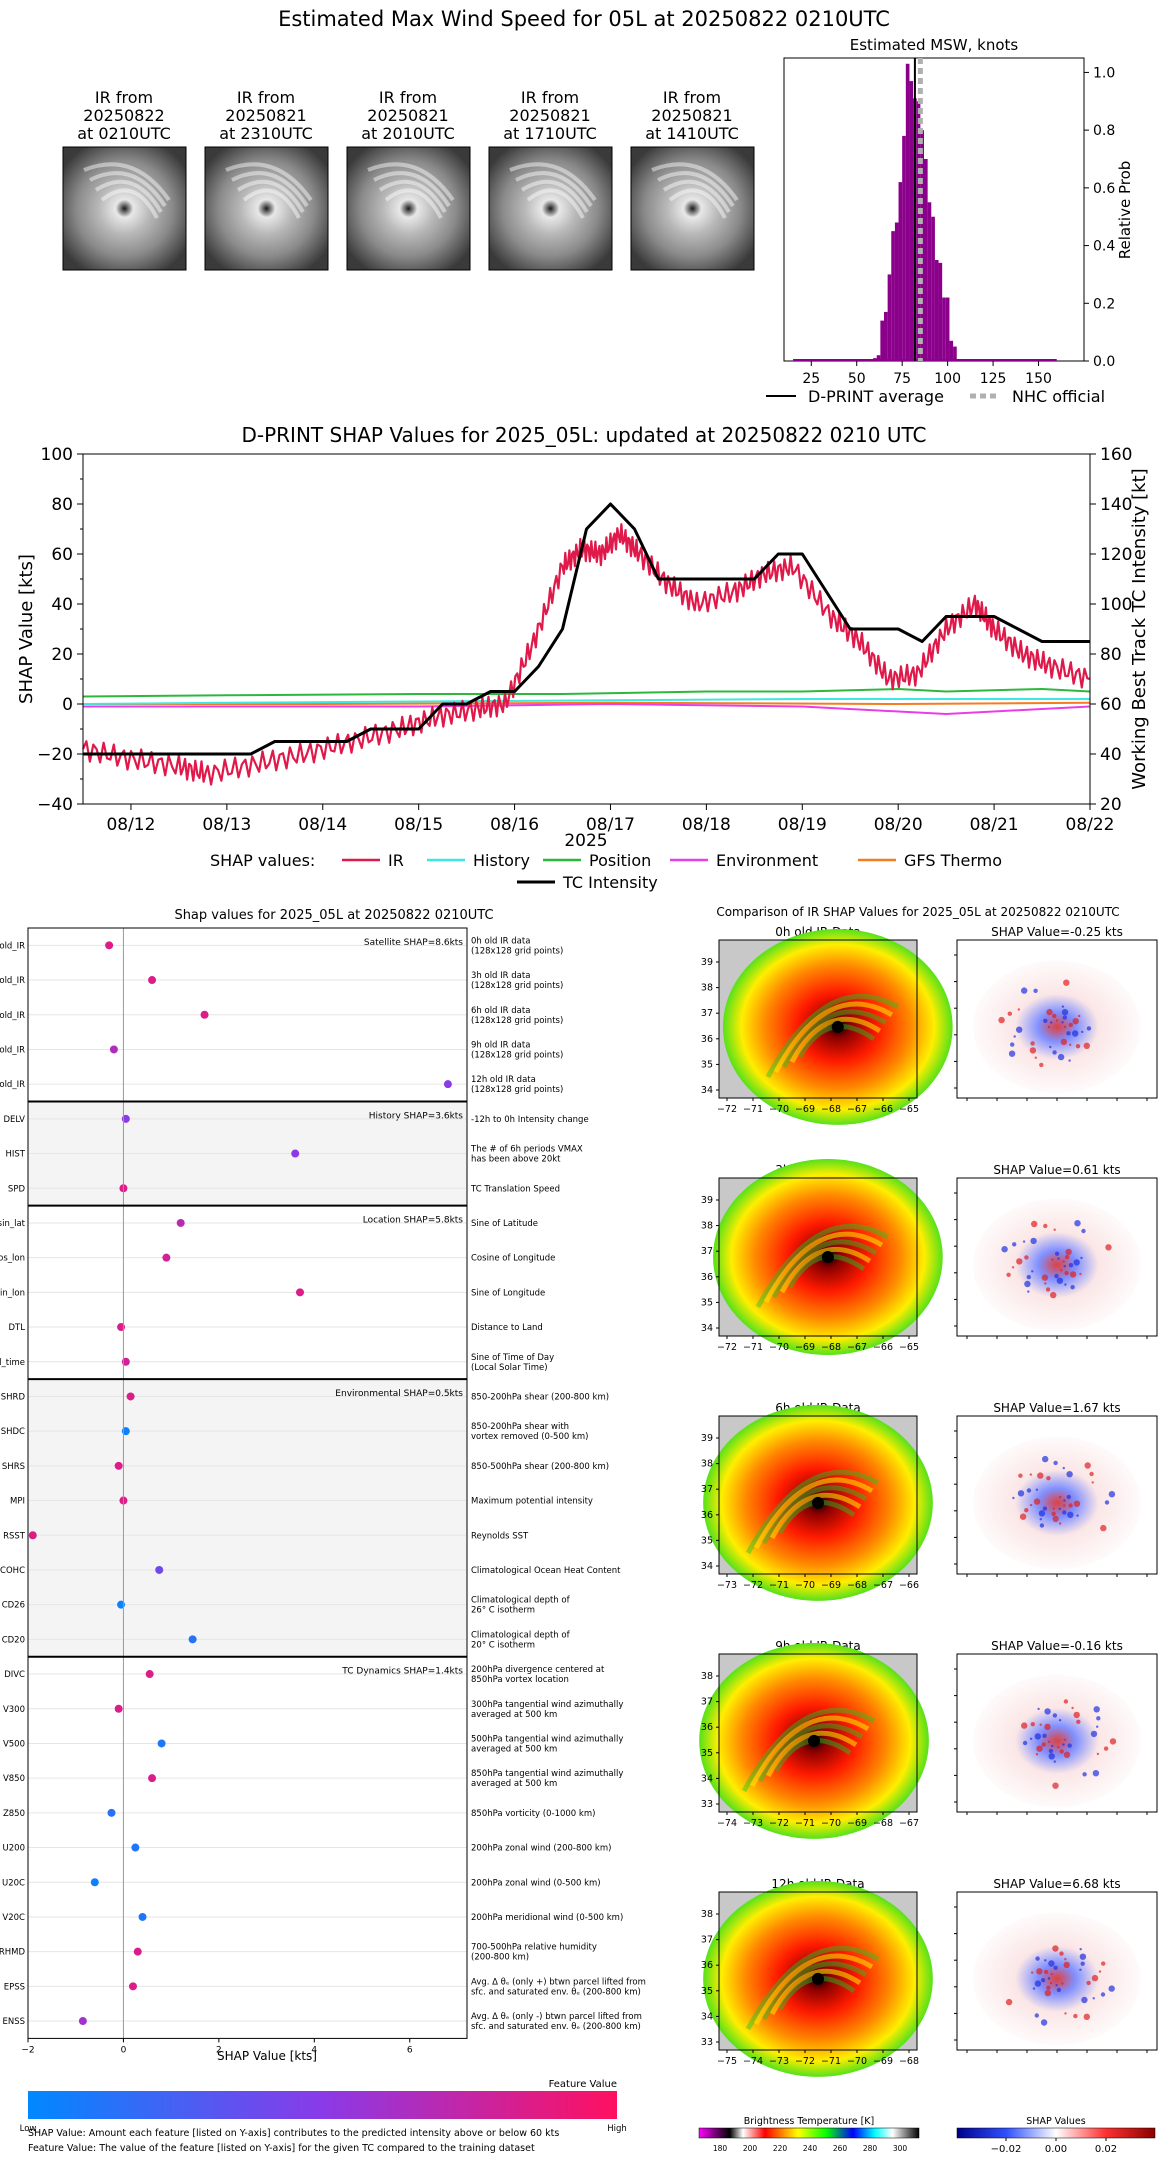  I want to click on ir-map-xtick-label: −71, so click(831, 2061).